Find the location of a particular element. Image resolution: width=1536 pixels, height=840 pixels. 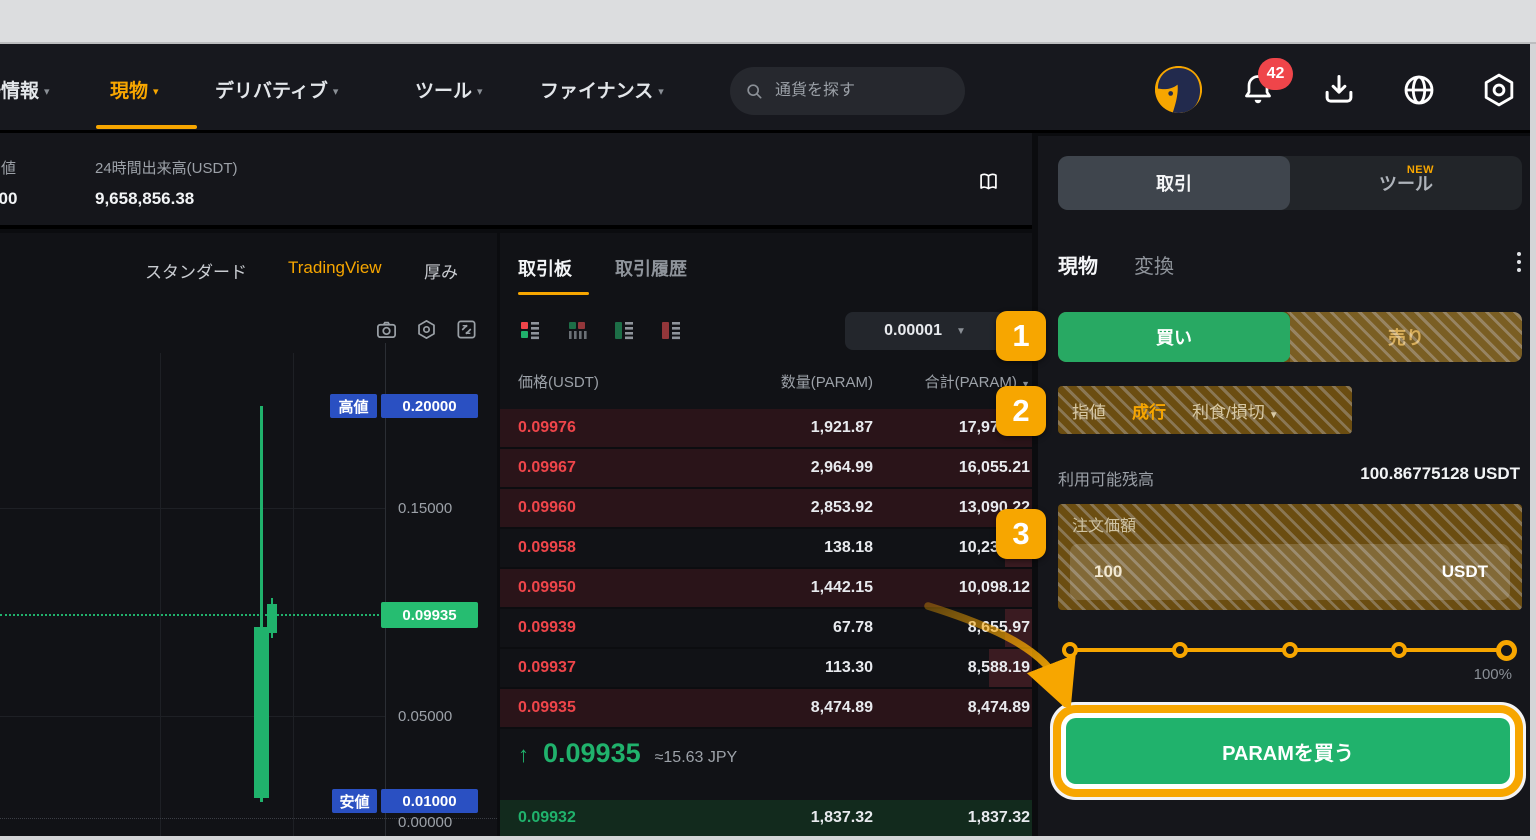

ask-row: 0.09937 113.30 8,588.19 is located at coordinates (766, 669).